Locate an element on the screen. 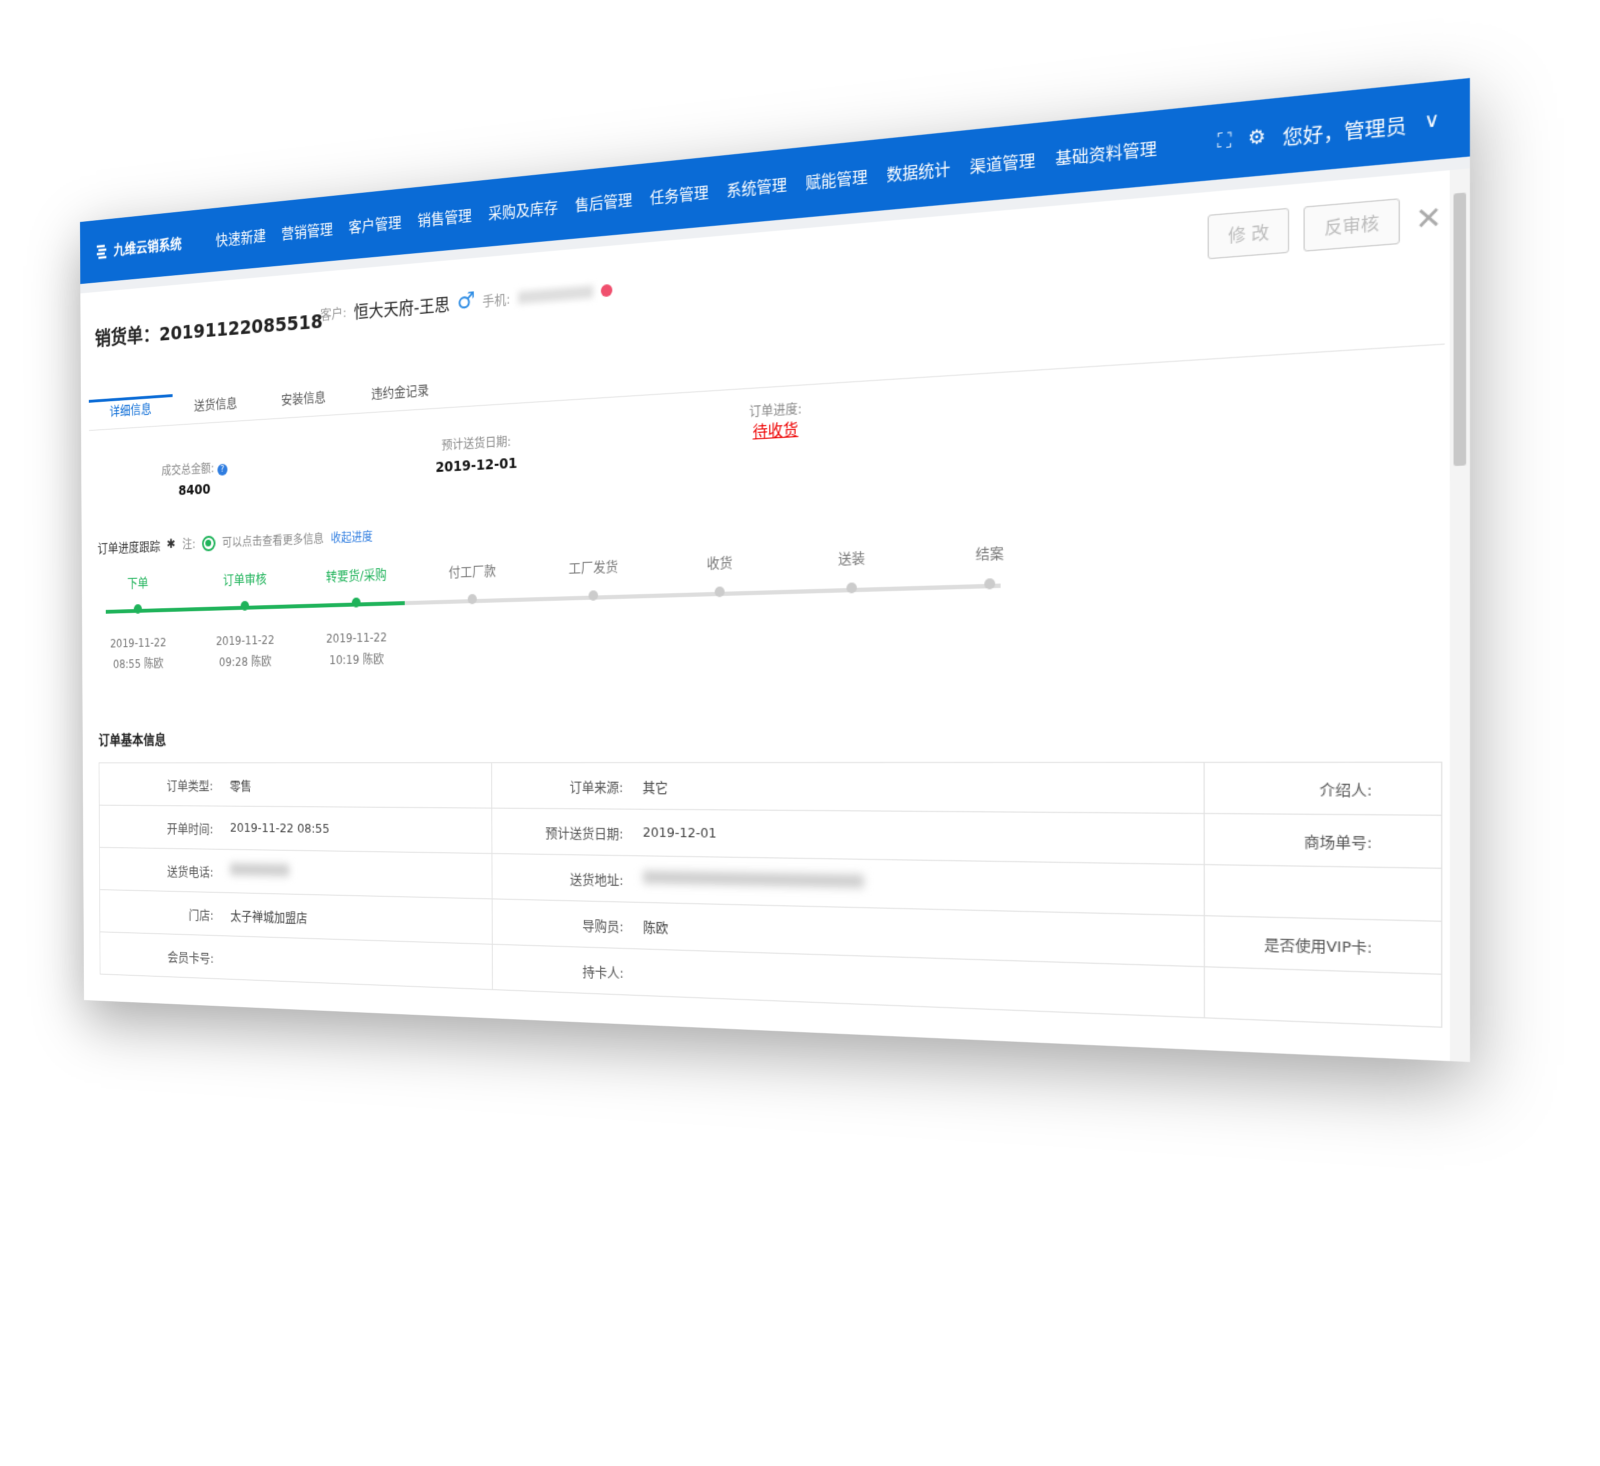 This screenshot has width=1600, height=1466. field-value: 零售 is located at coordinates (356, 785).